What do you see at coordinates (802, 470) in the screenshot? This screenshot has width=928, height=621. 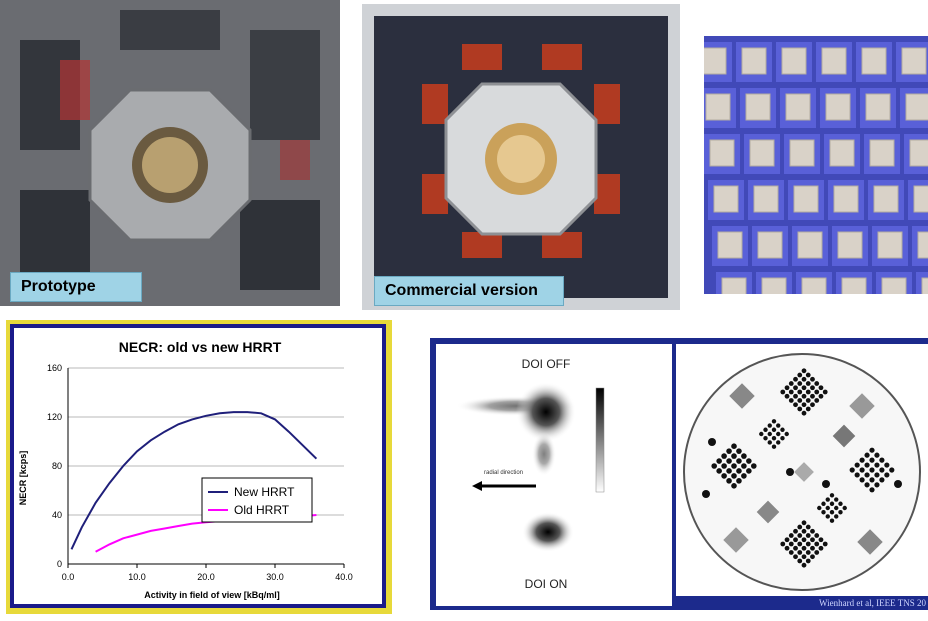 I see `phantom-panel` at bounding box center [802, 470].